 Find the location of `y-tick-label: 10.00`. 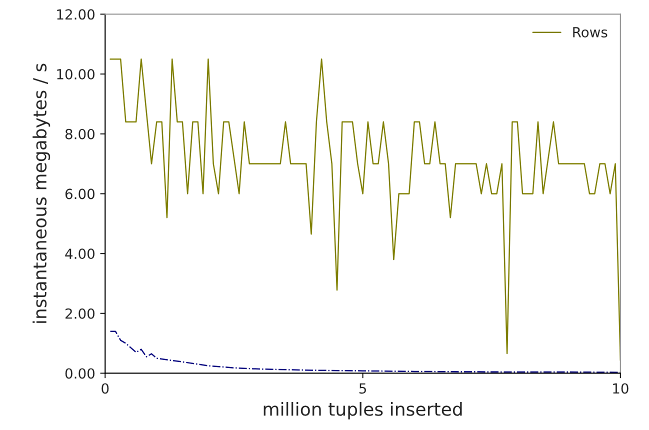

y-tick-label: 10.00 is located at coordinates (75, 74).